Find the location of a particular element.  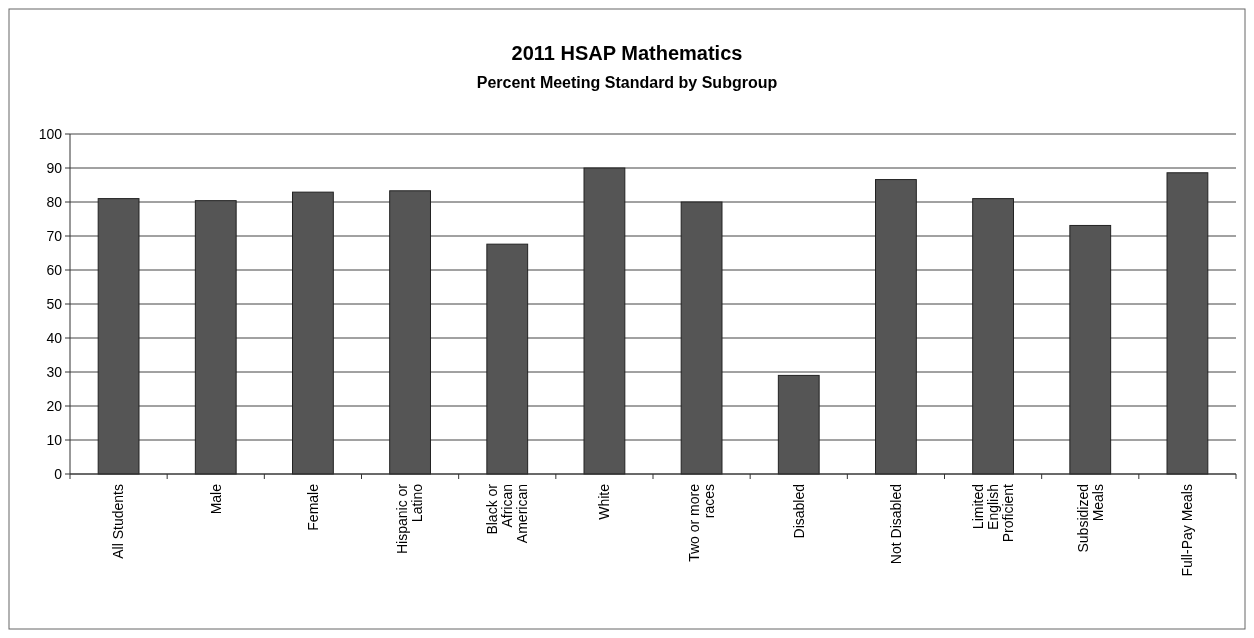

y-tick-label: 30 is located at coordinates (54, 371).